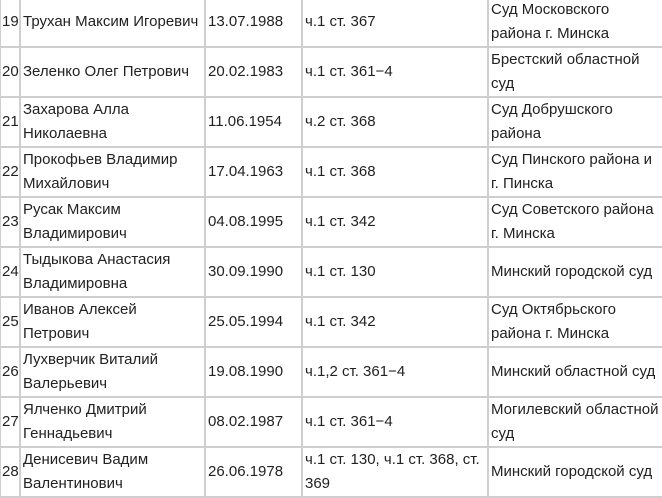 The image size is (662, 498). I want to click on person-name: Иванов Алексей Петрович, so click(112, 322).